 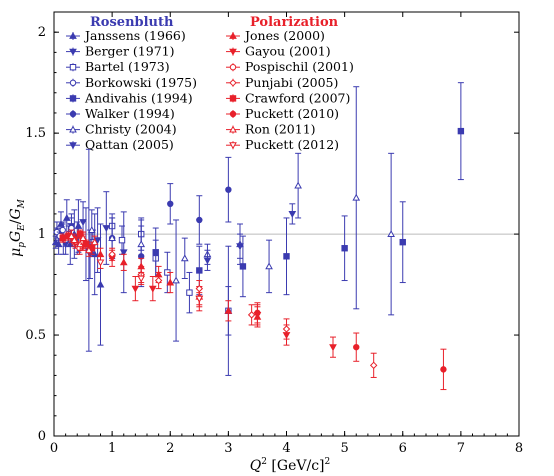 I want to click on legend-entry-label: Qattan (2005), so click(x=129, y=144).